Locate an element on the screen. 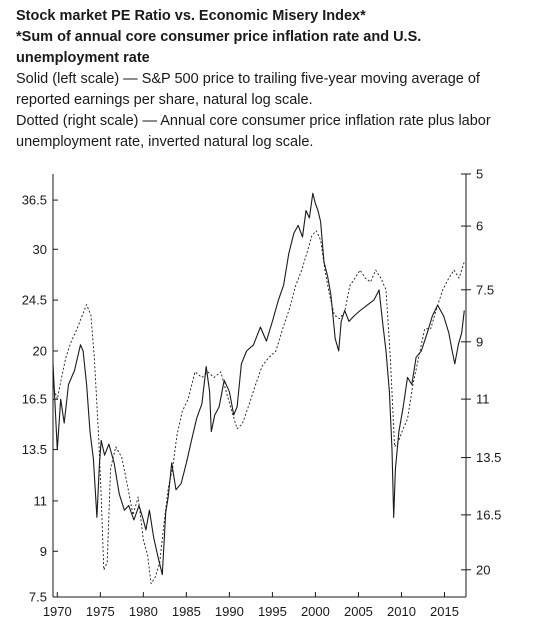 The image size is (534, 633). x-tick-label: 1970 is located at coordinates (57, 611).